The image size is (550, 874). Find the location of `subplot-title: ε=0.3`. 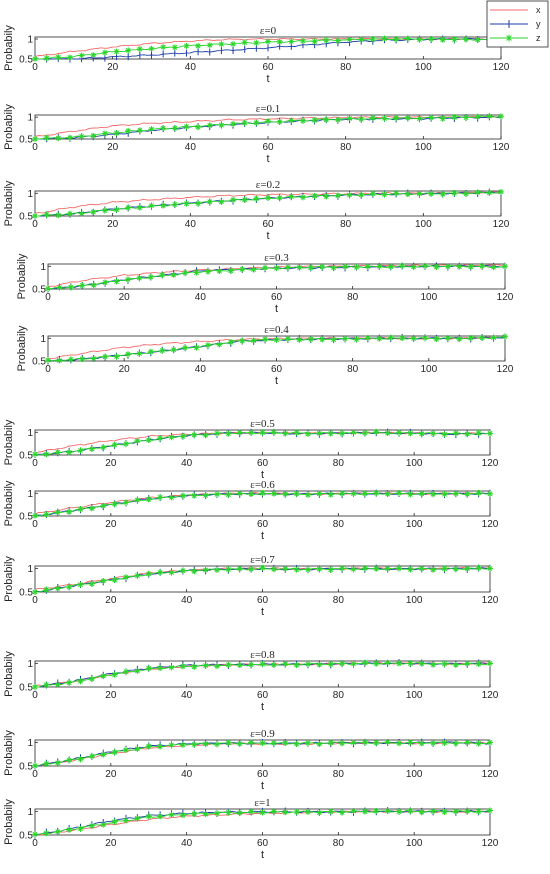

subplot-title: ε=0.3 is located at coordinates (276, 258).